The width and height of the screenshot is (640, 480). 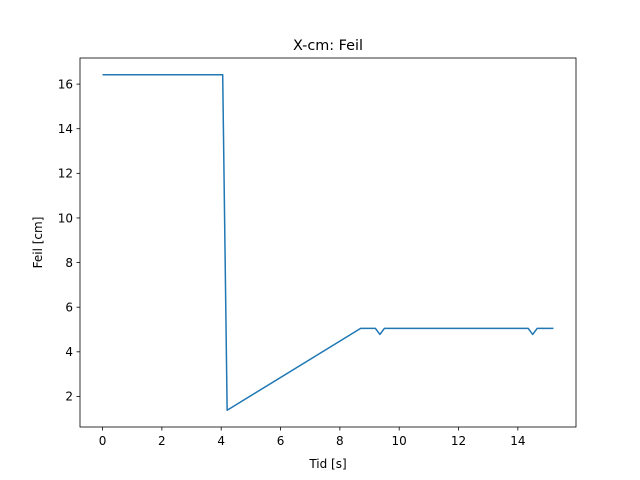 What do you see at coordinates (340, 441) in the screenshot?
I see `x-tick-label: 8` at bounding box center [340, 441].